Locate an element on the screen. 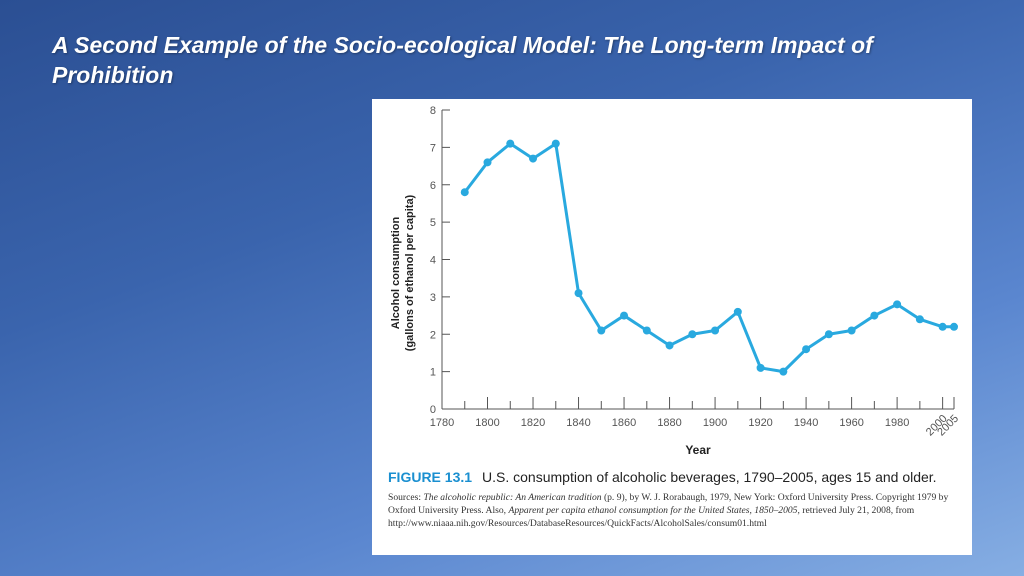 The image size is (1024, 576). y-tick-label: 2 is located at coordinates (433, 335).